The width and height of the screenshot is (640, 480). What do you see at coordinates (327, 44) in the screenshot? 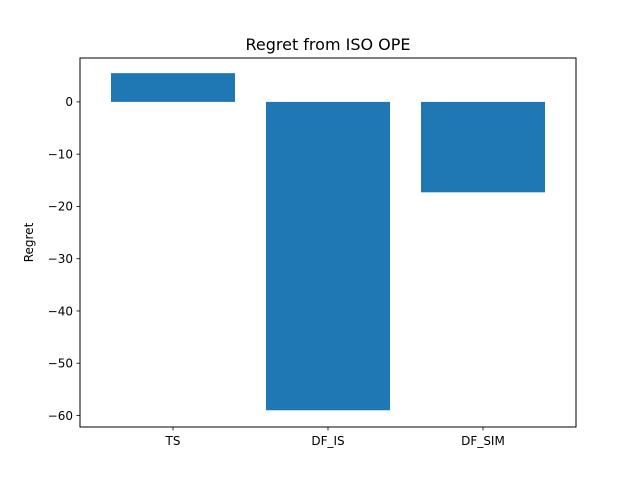
I see `chart-title: Regret from ISO OPE` at bounding box center [327, 44].